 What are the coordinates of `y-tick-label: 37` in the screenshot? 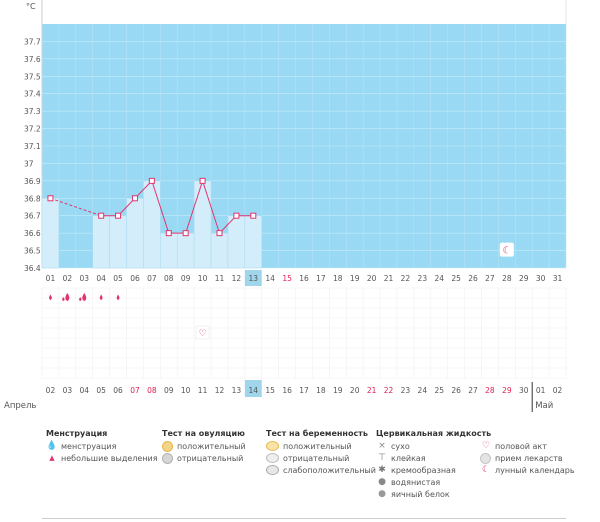 It's located at (29, 163).